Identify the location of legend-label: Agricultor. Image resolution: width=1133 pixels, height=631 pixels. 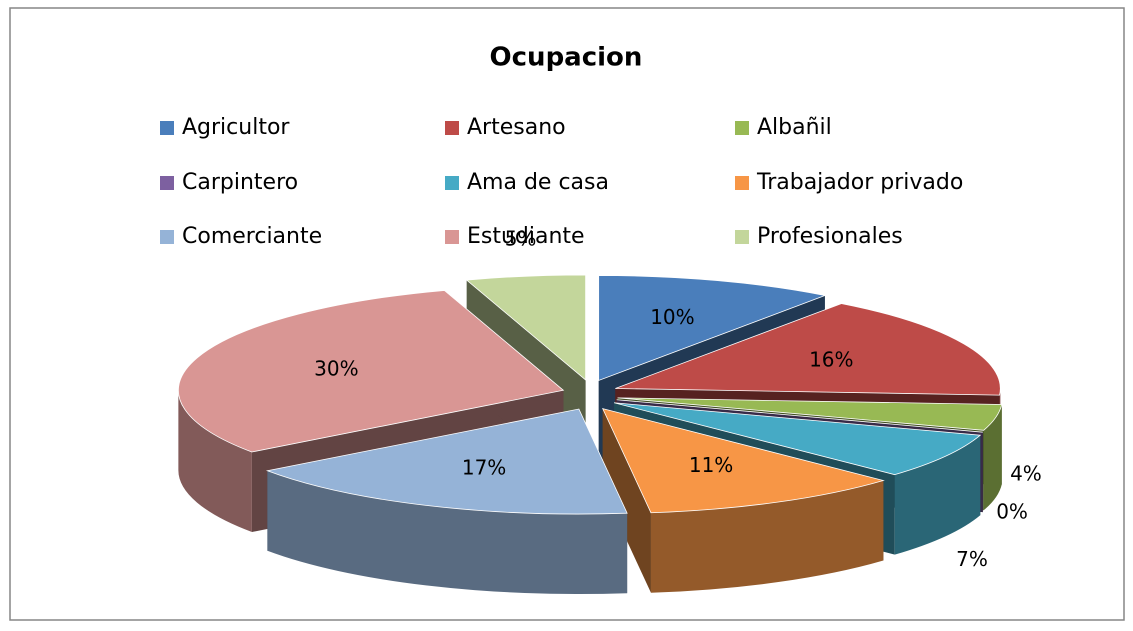
(236, 127).